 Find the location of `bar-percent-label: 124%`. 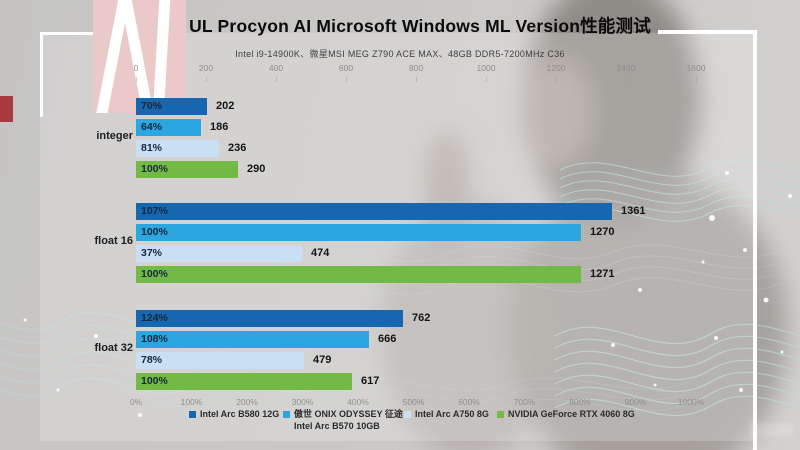

bar-percent-label: 124% is located at coordinates (154, 318).